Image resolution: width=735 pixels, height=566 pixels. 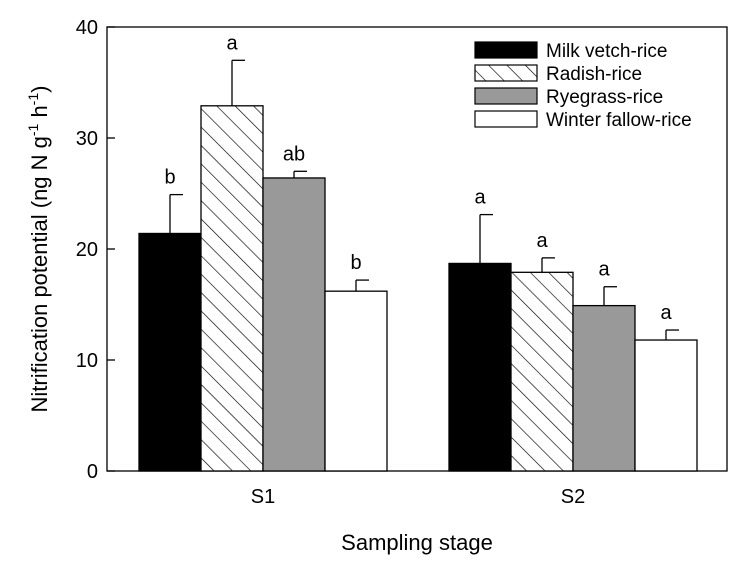 I want to click on legend-label: Radish-rice, so click(x=594, y=74).